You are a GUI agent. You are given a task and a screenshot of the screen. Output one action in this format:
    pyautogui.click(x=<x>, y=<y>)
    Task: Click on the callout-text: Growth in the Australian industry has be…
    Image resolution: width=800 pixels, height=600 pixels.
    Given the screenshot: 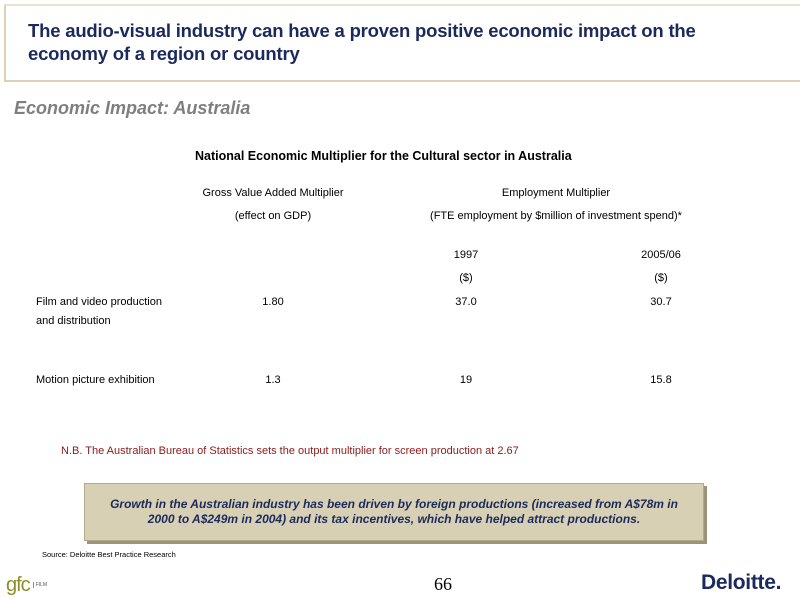 What is the action you would take?
    pyautogui.click(x=394, y=511)
    